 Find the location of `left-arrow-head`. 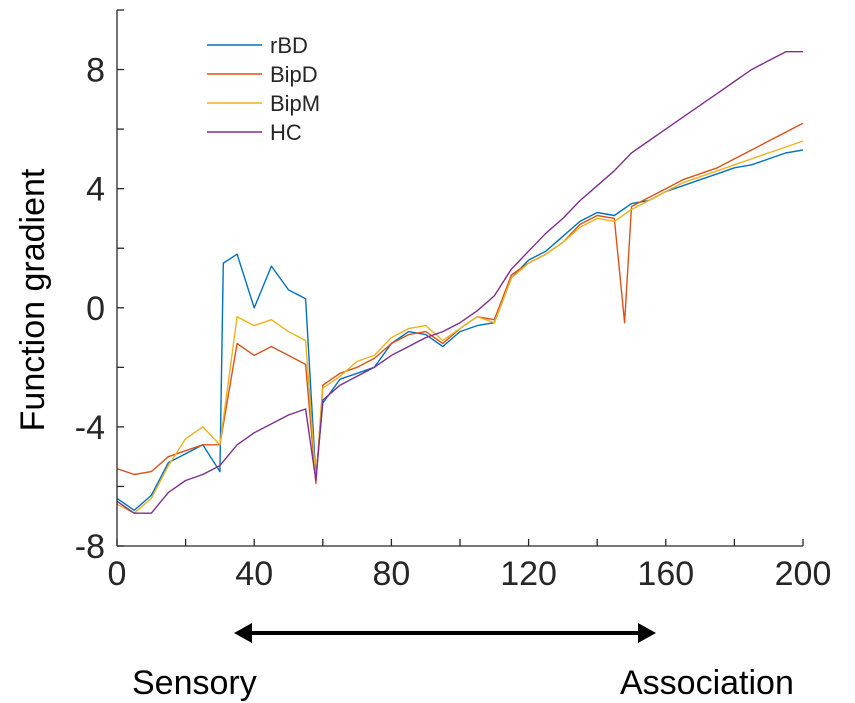

left-arrow-head is located at coordinates (243, 633).